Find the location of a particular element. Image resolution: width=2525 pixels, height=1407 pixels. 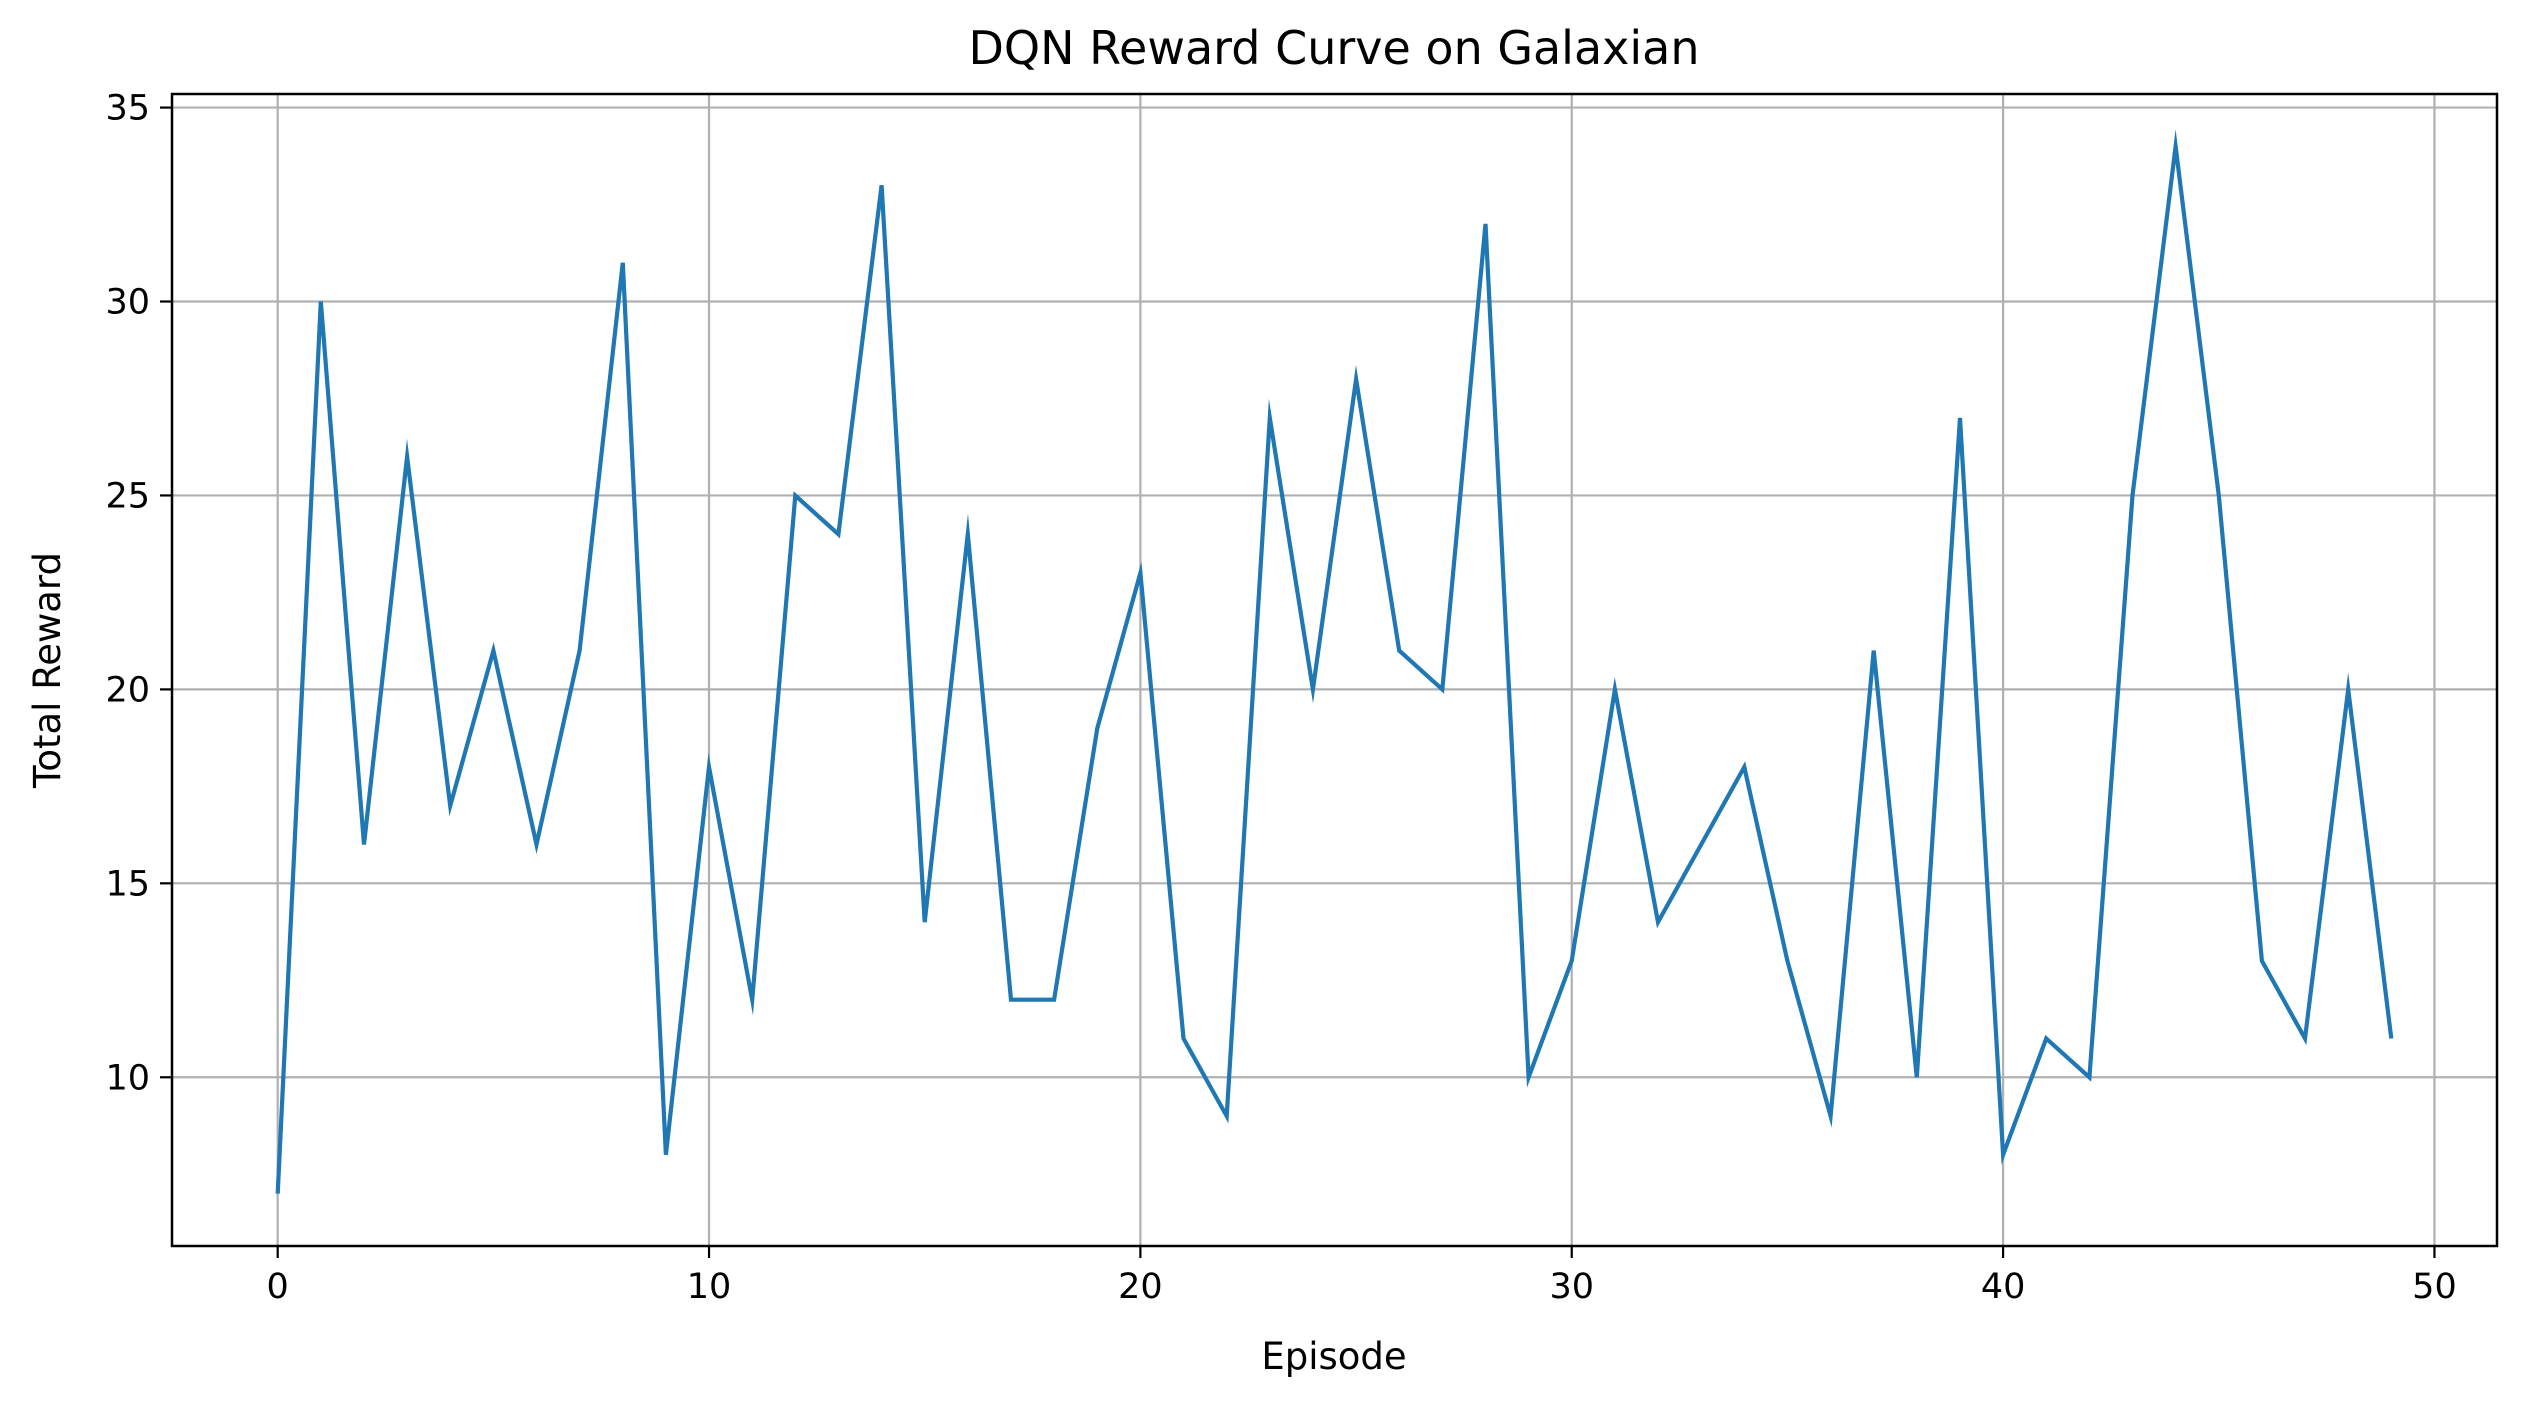

y-axis-ticks: 10 15 20 25 30 35 is located at coordinates (138, 593).